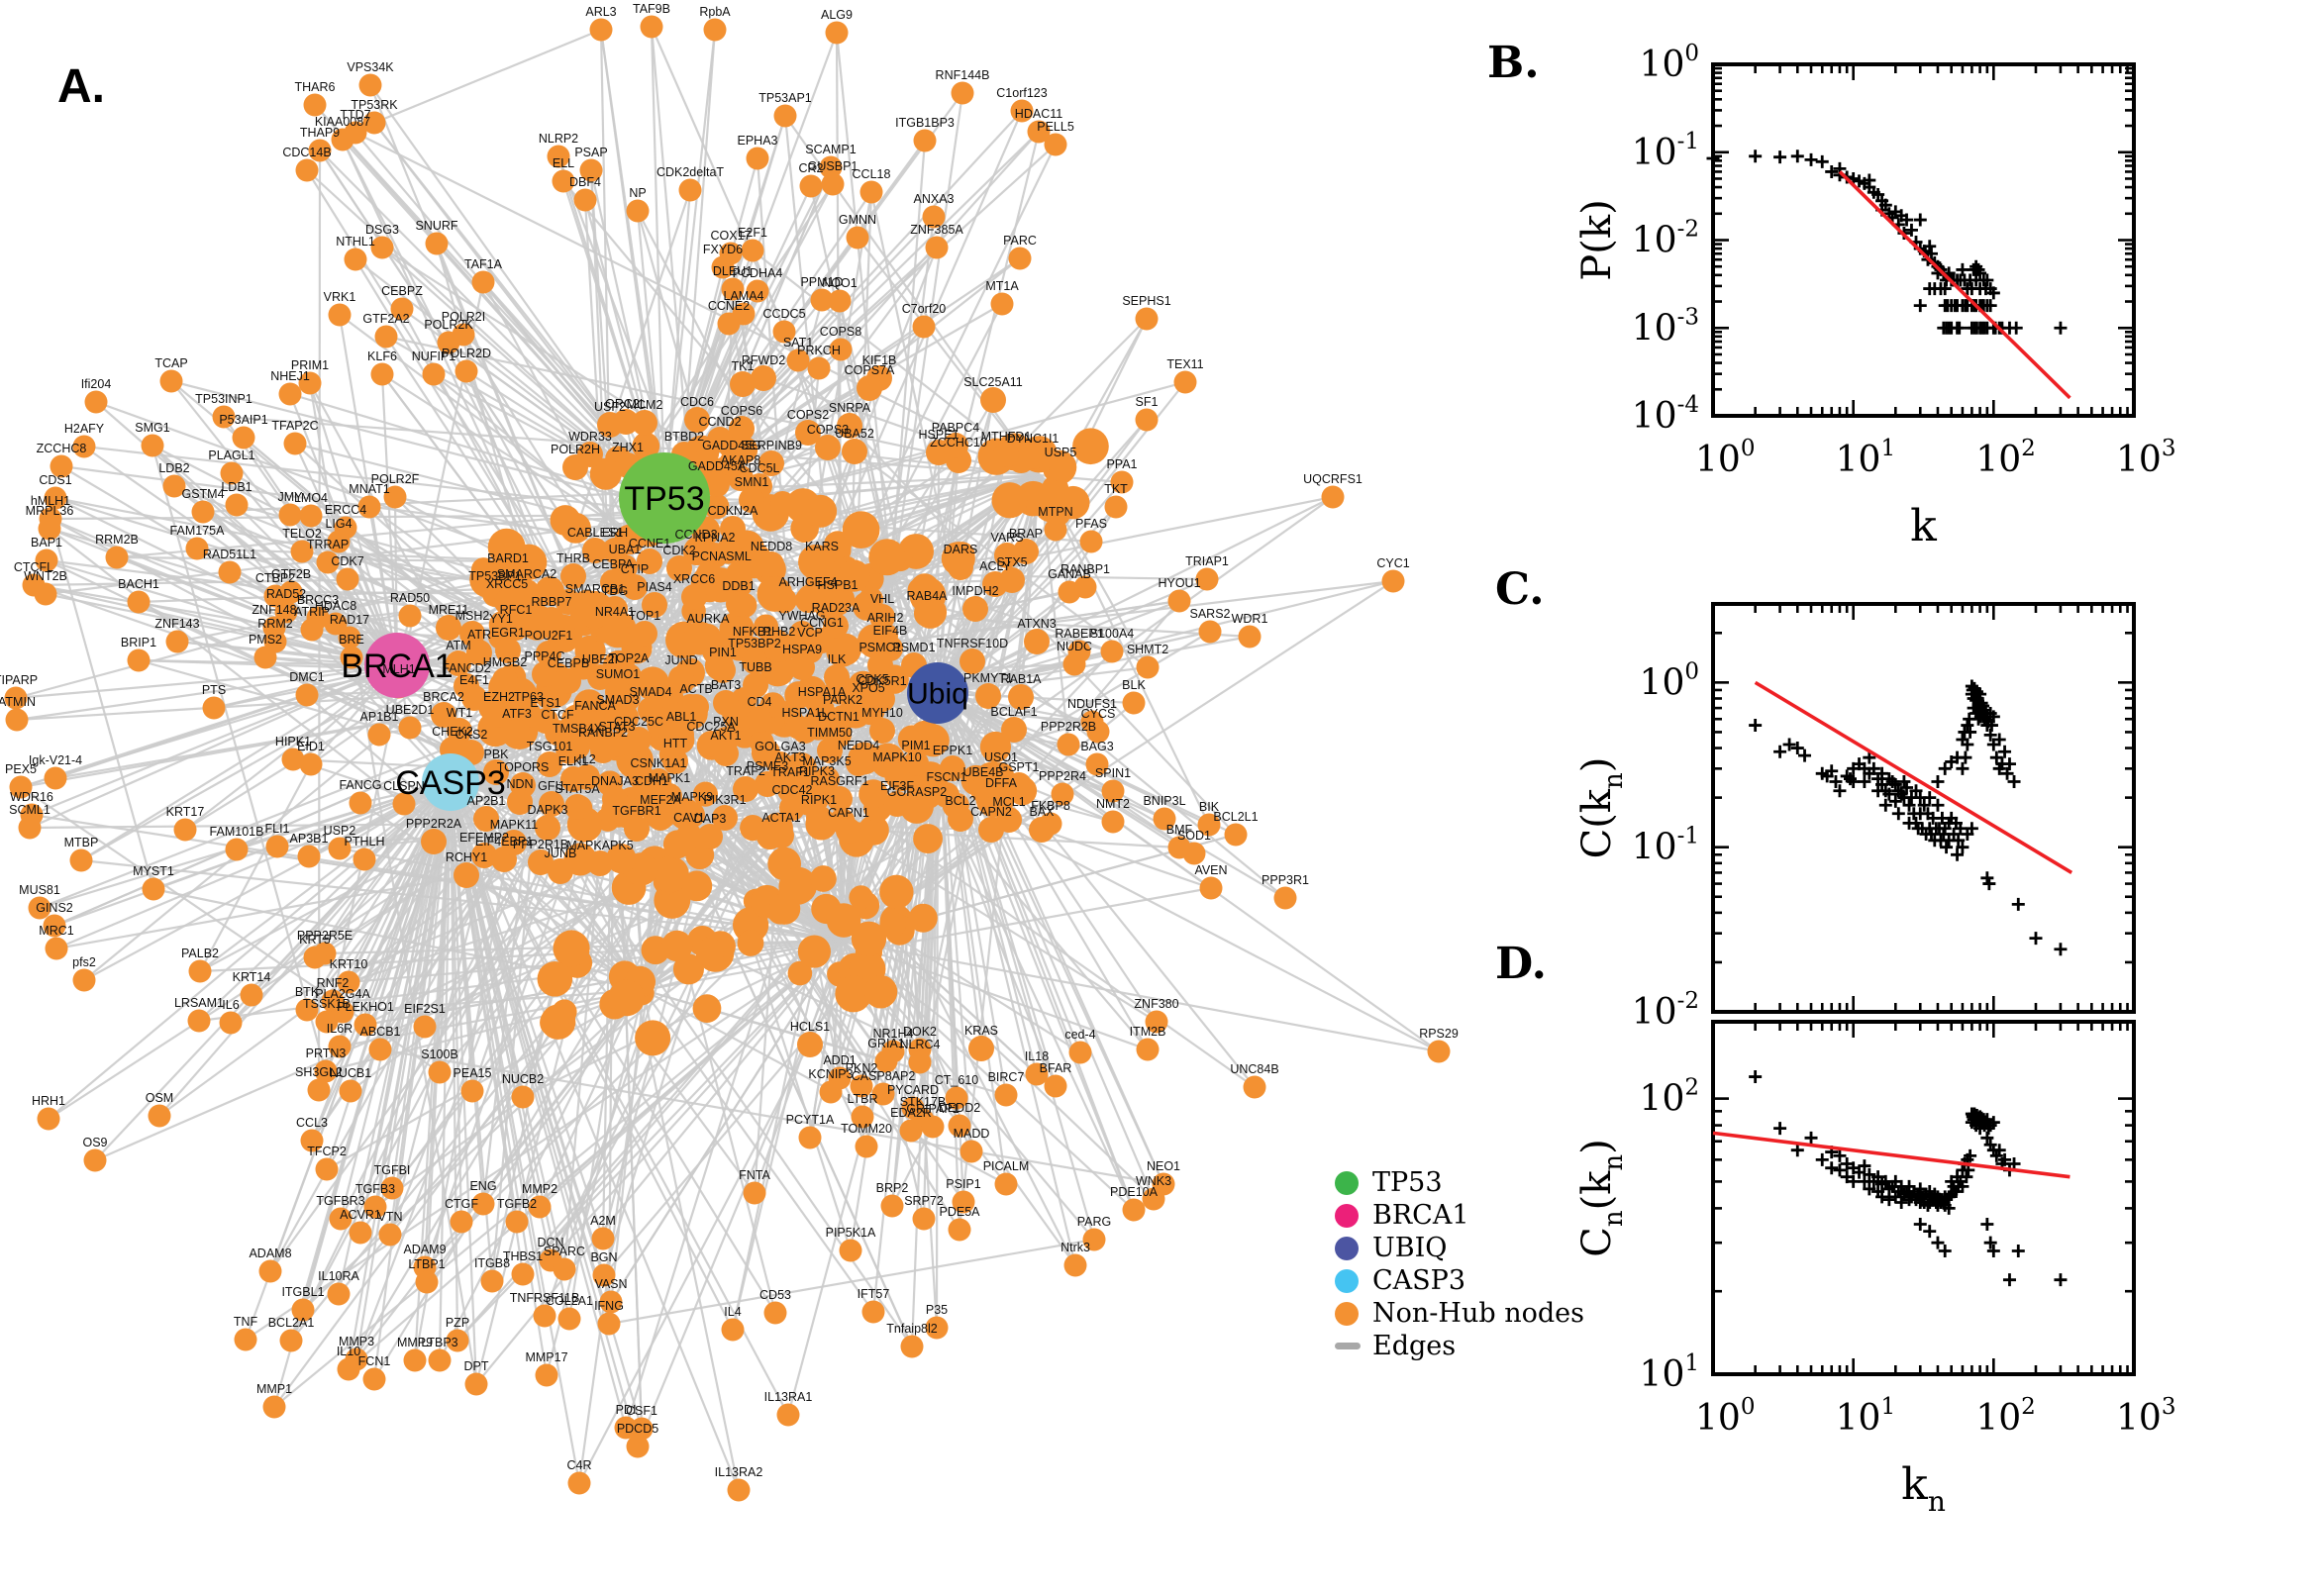 The width and height of the screenshot is (2323, 1596). What do you see at coordinates (984, 772) in the screenshot?
I see `network-node-label: UBE4B` at bounding box center [984, 772].